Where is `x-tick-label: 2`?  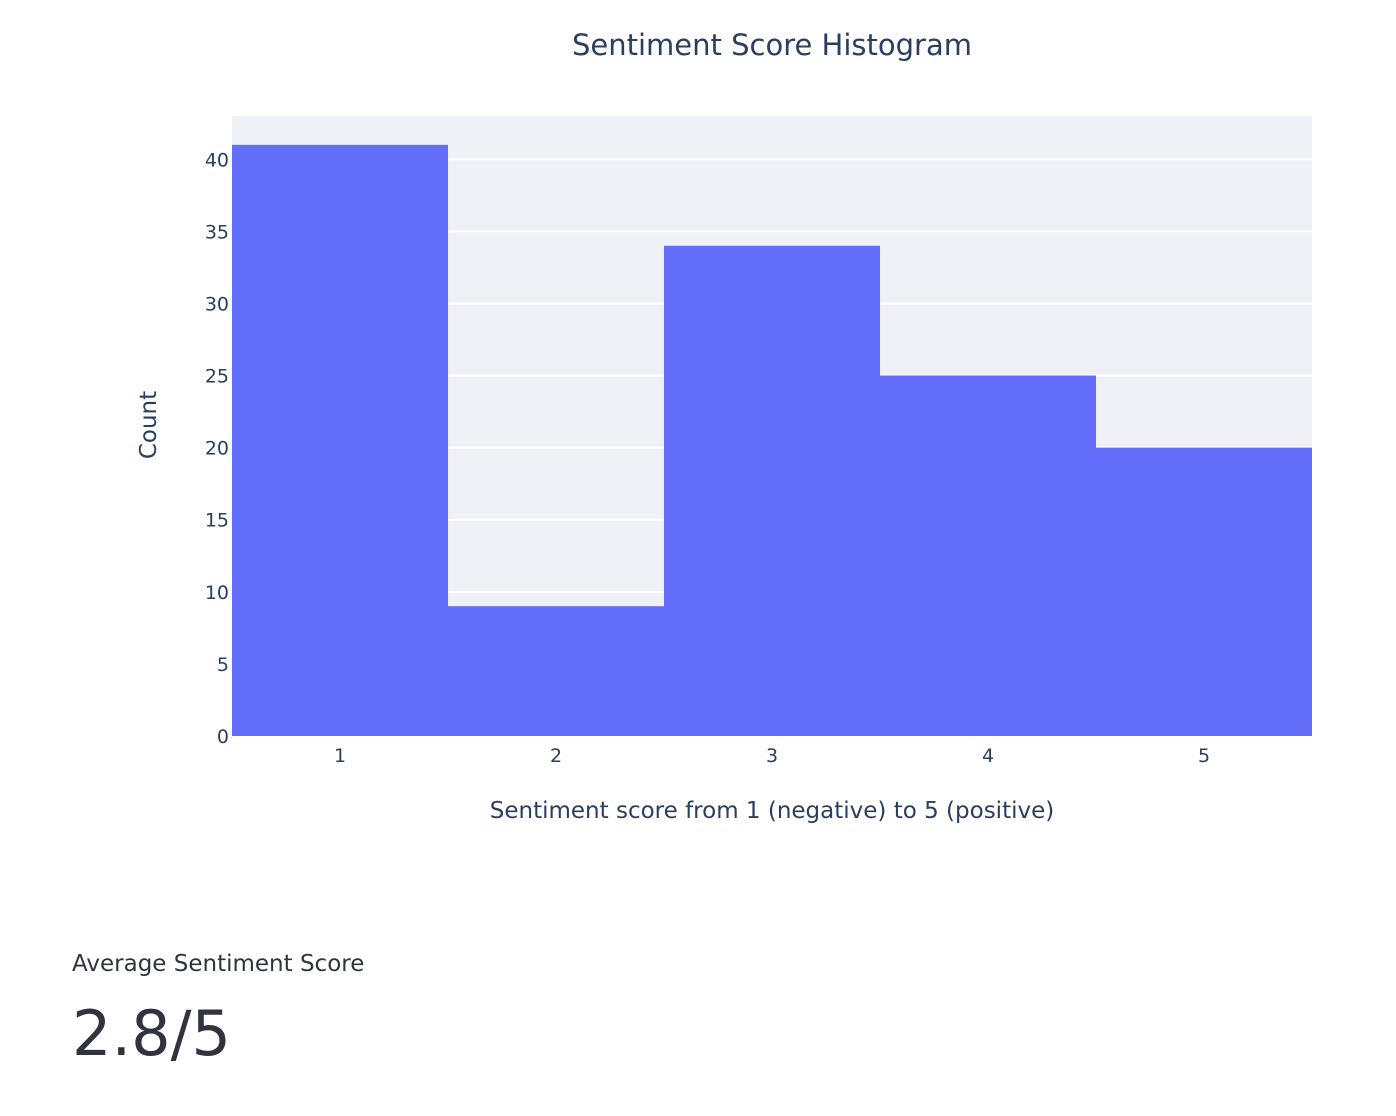 x-tick-label: 2 is located at coordinates (556, 756).